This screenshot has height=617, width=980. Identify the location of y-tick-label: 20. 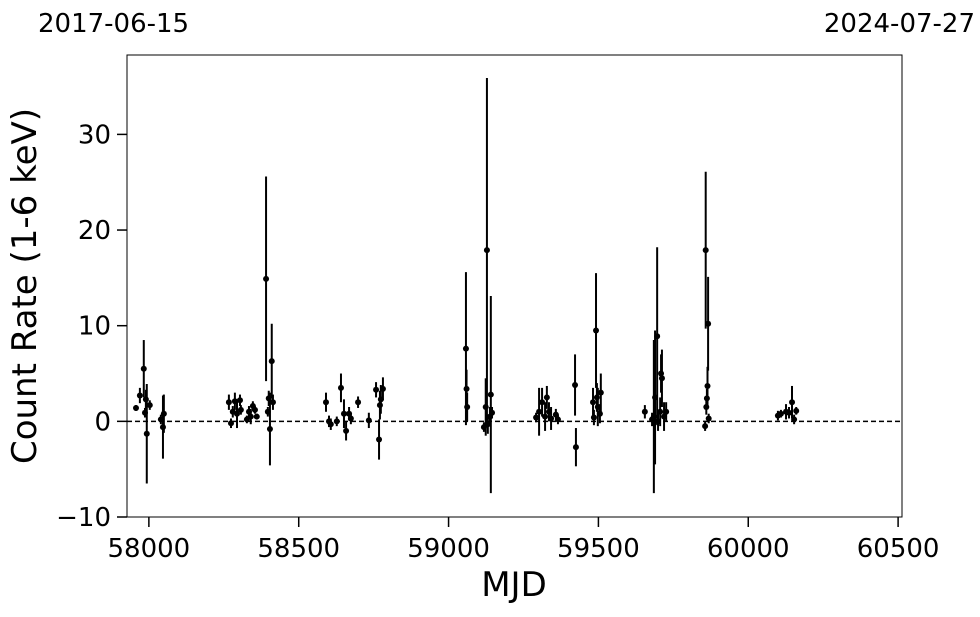
(94, 231).